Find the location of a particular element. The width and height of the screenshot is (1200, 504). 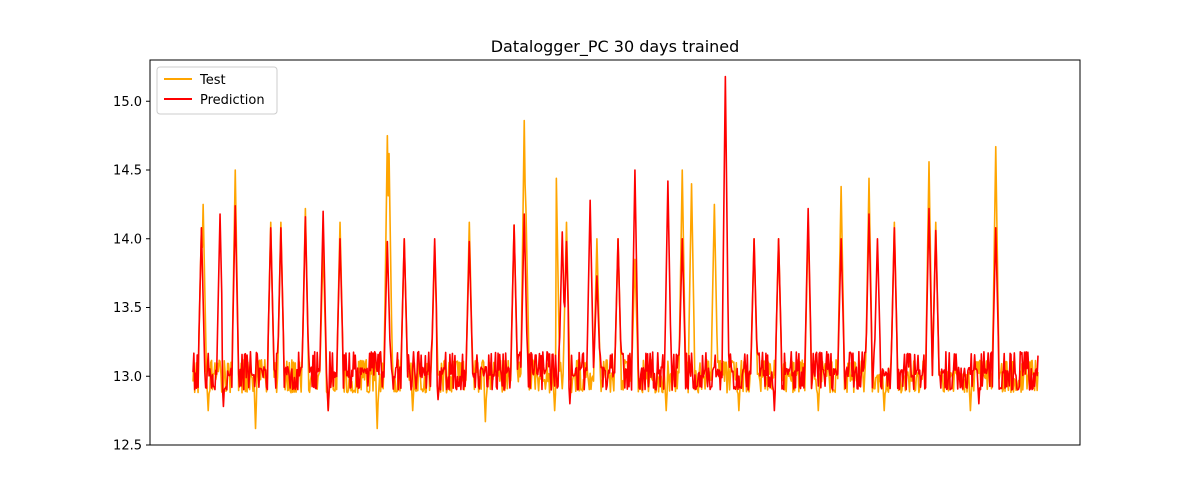

y-tick-label: 12.5 is located at coordinates (127, 446).